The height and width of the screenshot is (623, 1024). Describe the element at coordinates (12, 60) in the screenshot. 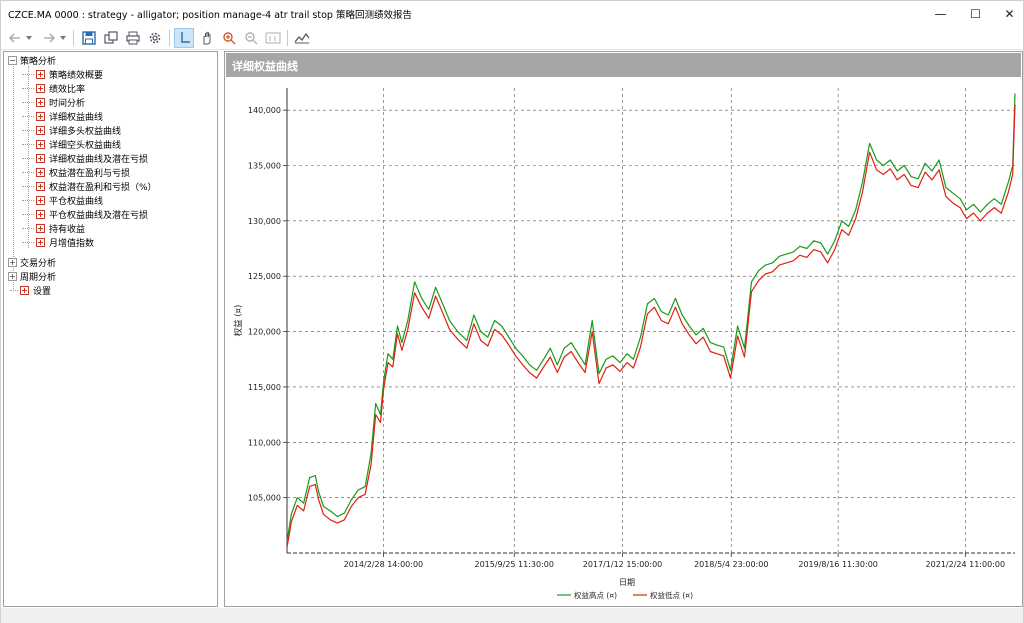

I see `collapse-icon: −` at that location.